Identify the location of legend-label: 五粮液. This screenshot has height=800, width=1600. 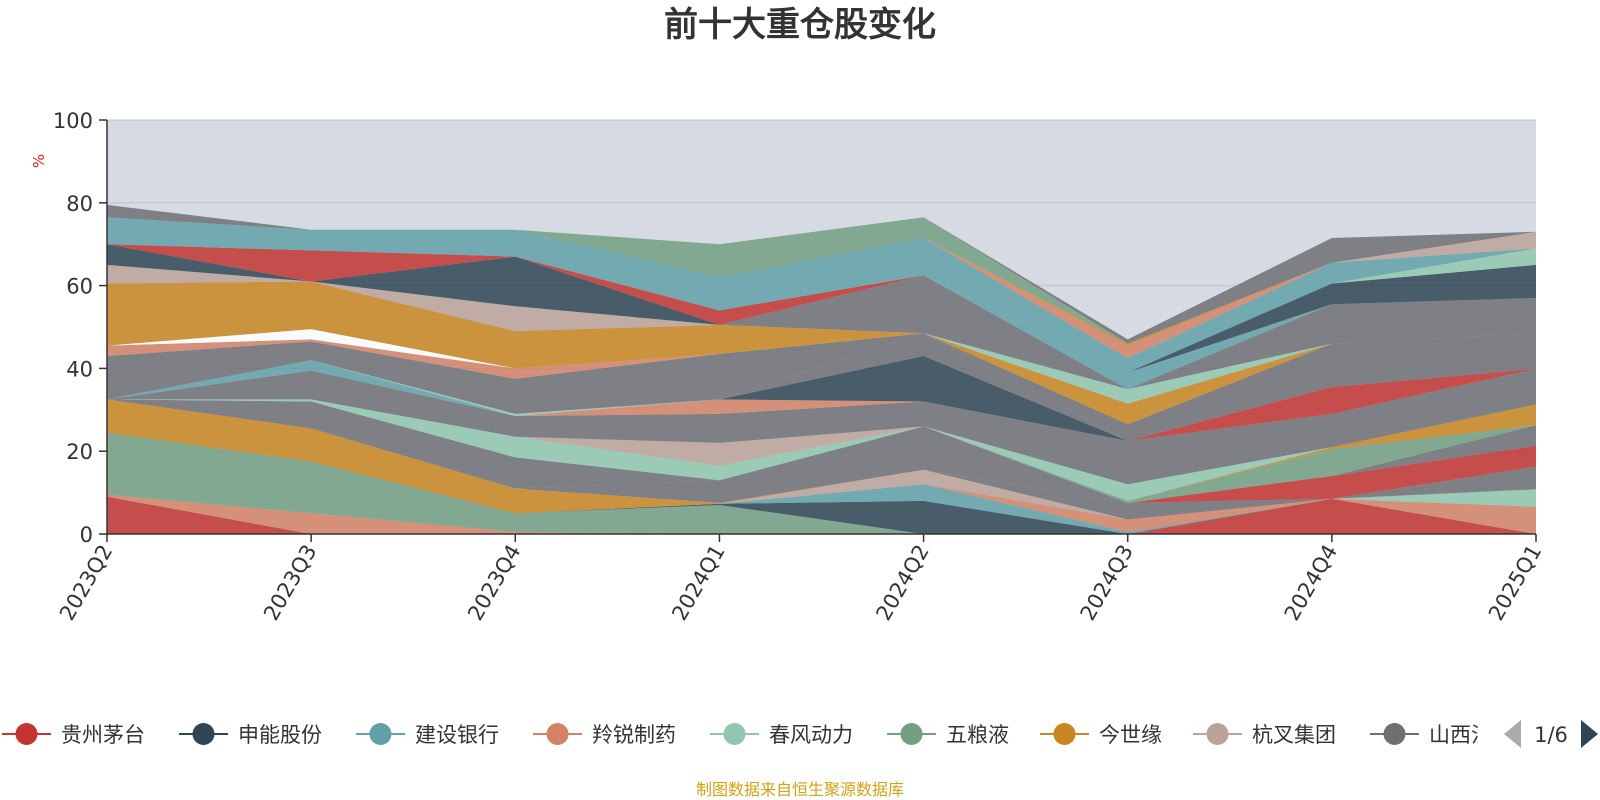
(977, 735).